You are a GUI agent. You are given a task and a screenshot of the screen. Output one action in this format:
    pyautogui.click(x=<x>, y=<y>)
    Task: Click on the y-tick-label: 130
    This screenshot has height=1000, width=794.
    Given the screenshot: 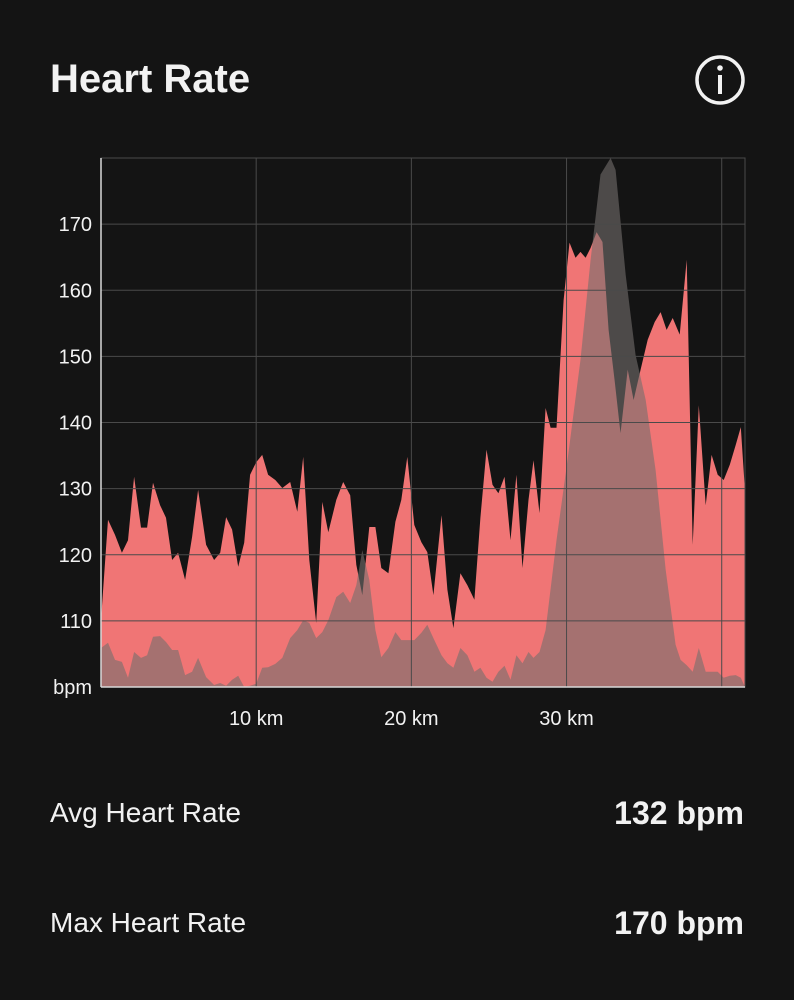 What is the action you would take?
    pyautogui.click(x=75, y=490)
    